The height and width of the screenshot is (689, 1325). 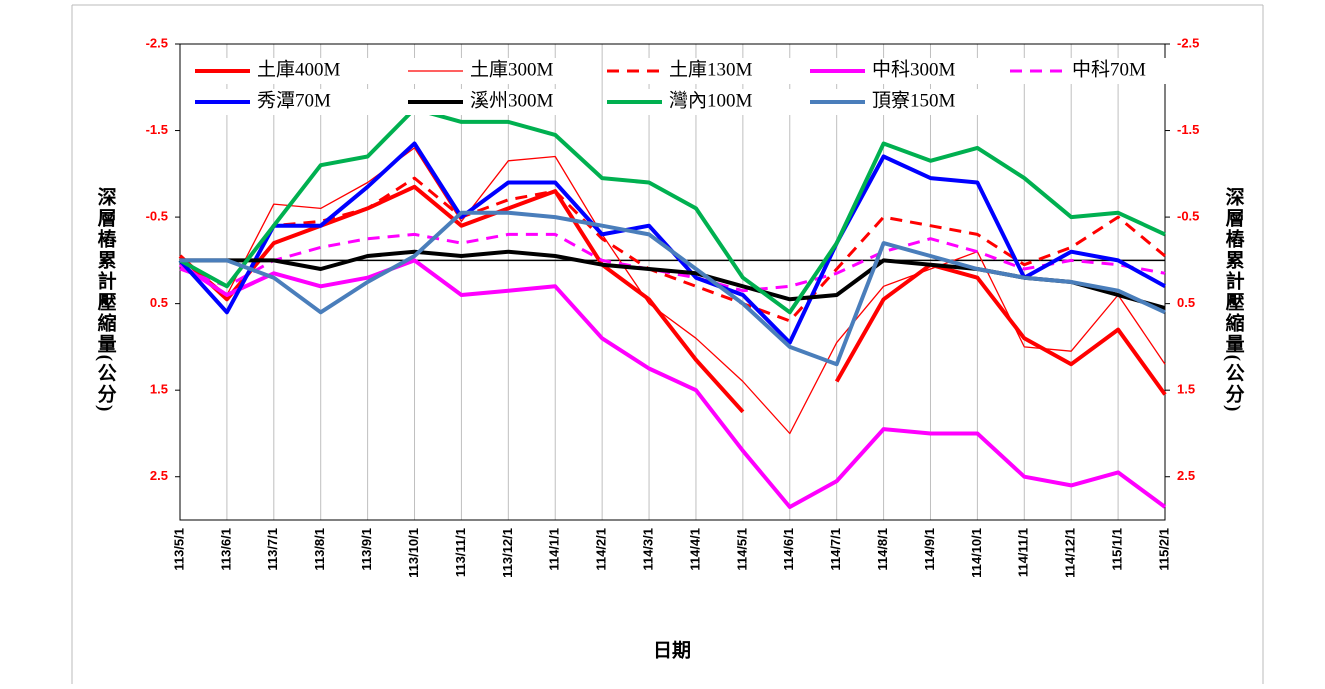 What do you see at coordinates (159, 475) in the screenshot?
I see `y-tick-label: 2.5` at bounding box center [159, 475].